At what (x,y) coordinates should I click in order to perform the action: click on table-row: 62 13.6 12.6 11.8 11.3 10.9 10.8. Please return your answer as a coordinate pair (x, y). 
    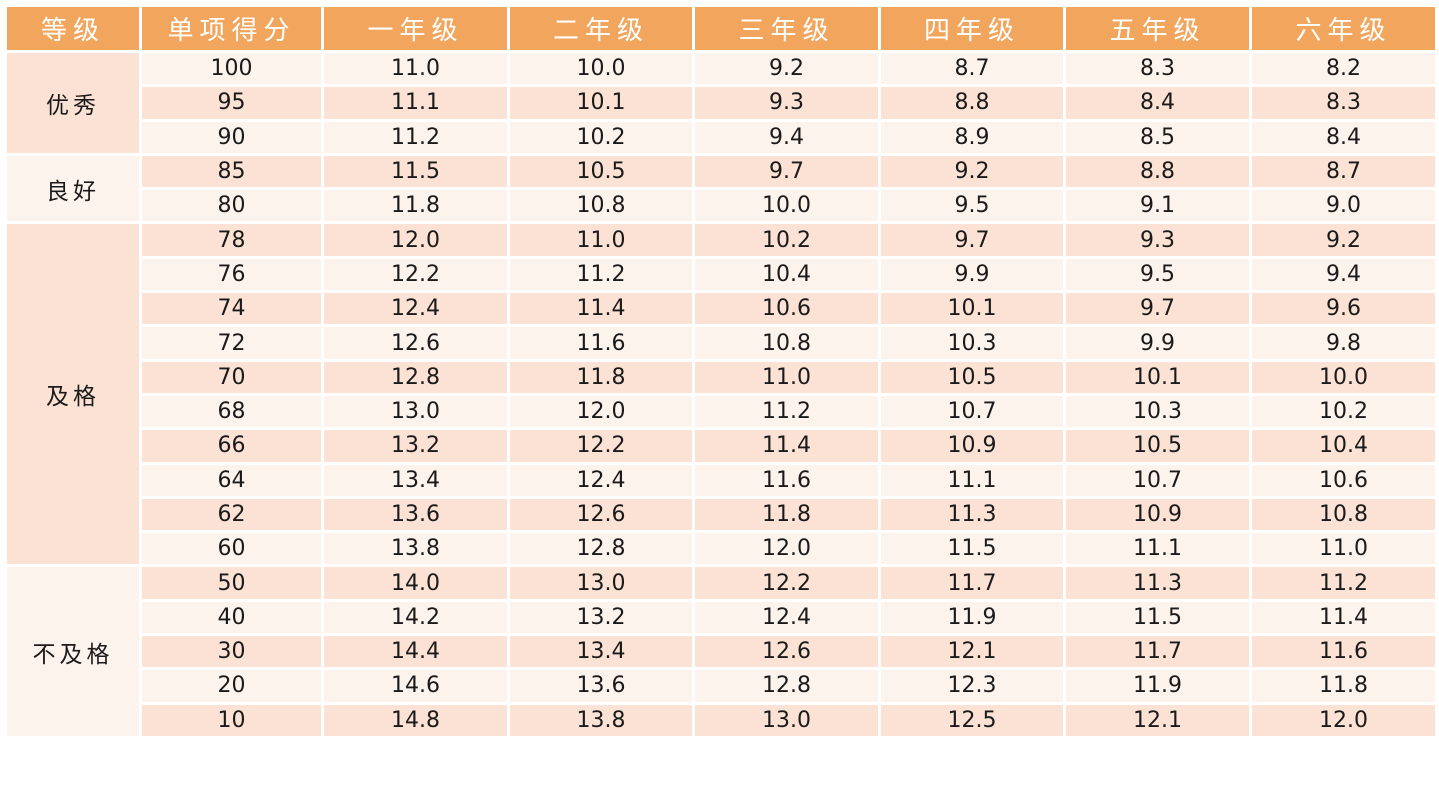
    Looking at the image, I should click on (722, 514).